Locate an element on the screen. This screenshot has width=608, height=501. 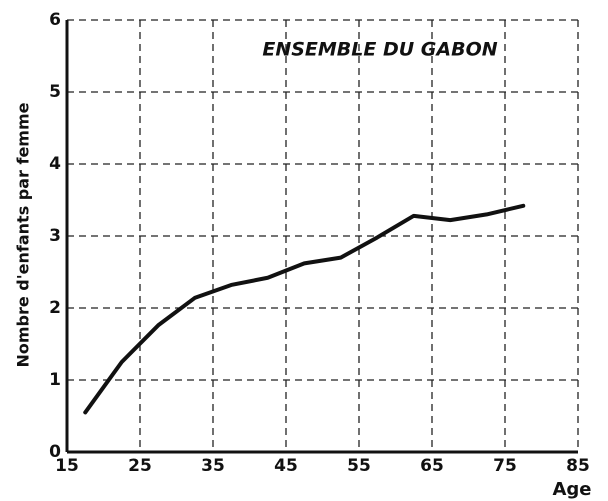
x-axis-label: Age is located at coordinates (571, 489).